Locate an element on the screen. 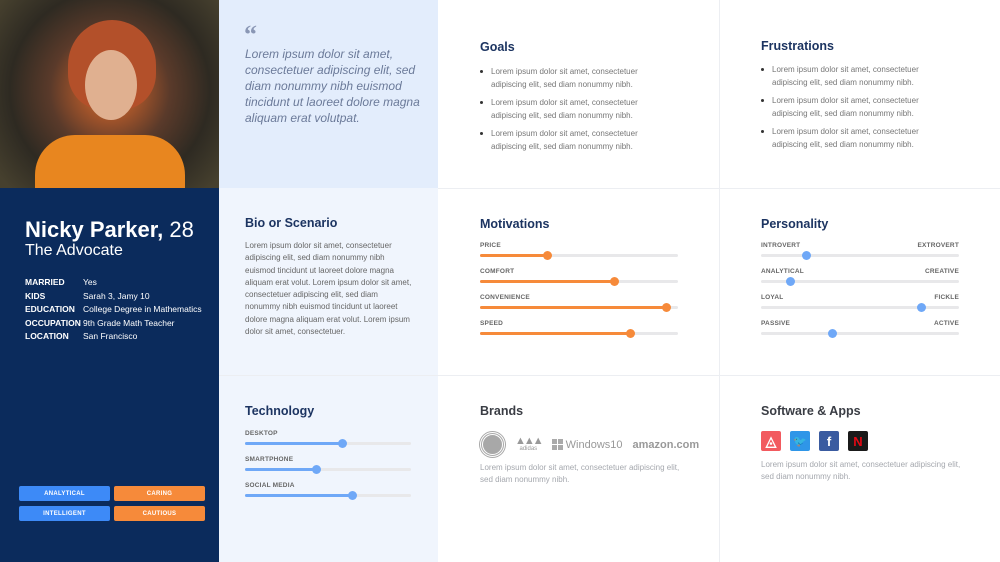  slider-left-label: INTROVERT is located at coordinates (781, 245).